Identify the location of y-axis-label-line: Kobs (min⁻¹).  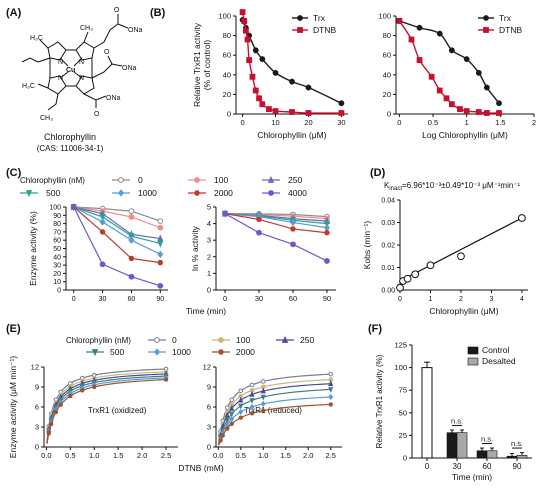
(367, 245).